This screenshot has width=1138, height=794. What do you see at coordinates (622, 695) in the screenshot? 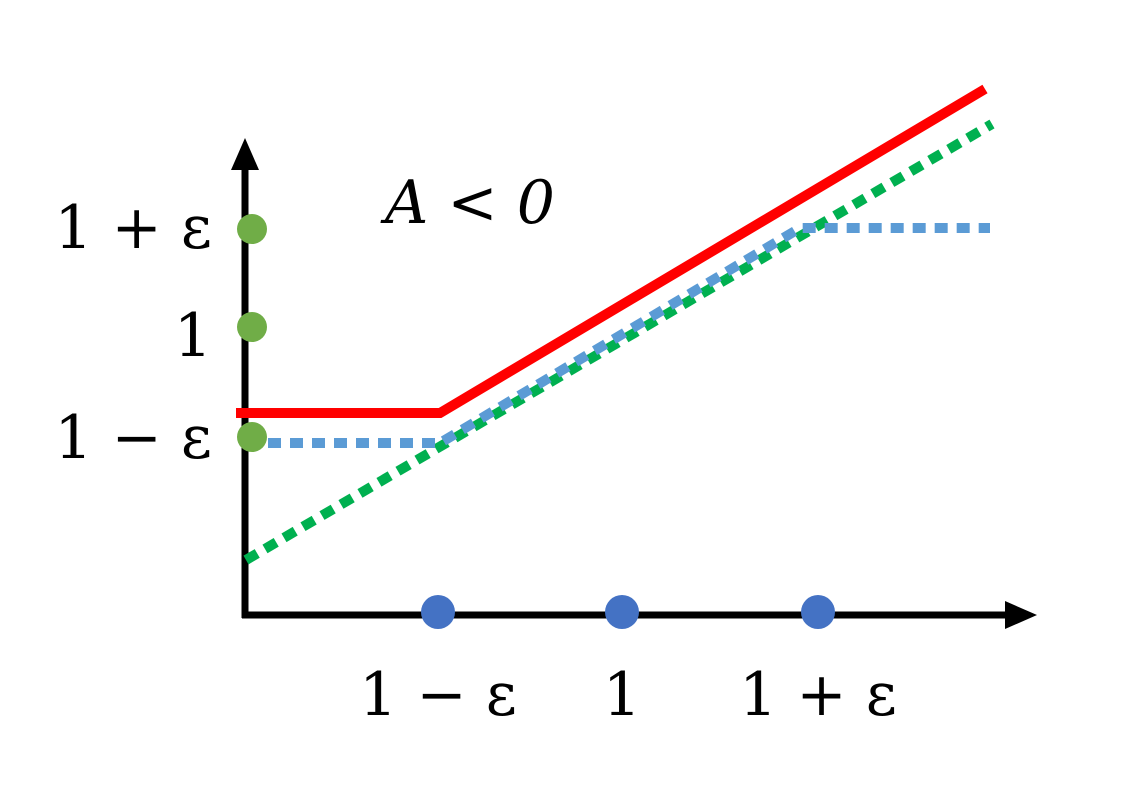
I see `x-tick-label: 1` at bounding box center [622, 695].